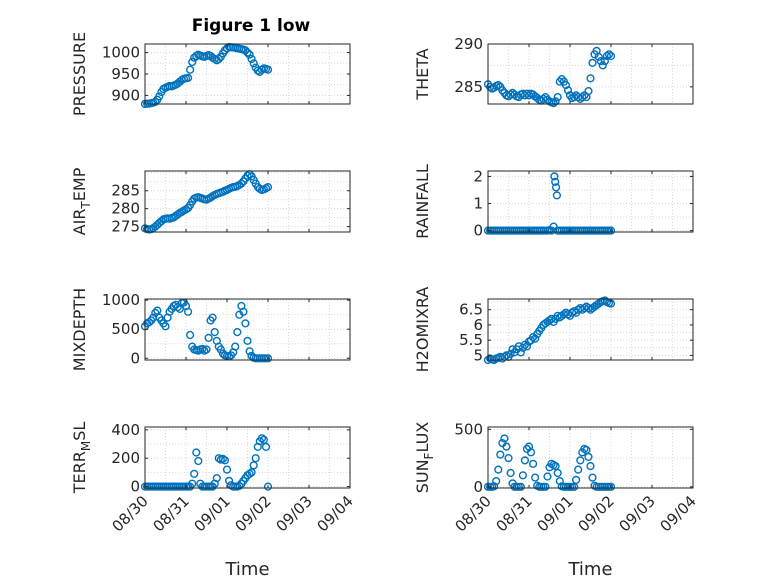 The image size is (778, 583). What do you see at coordinates (478, 325) in the screenshot?
I see `y-tick-label: 6` at bounding box center [478, 325].